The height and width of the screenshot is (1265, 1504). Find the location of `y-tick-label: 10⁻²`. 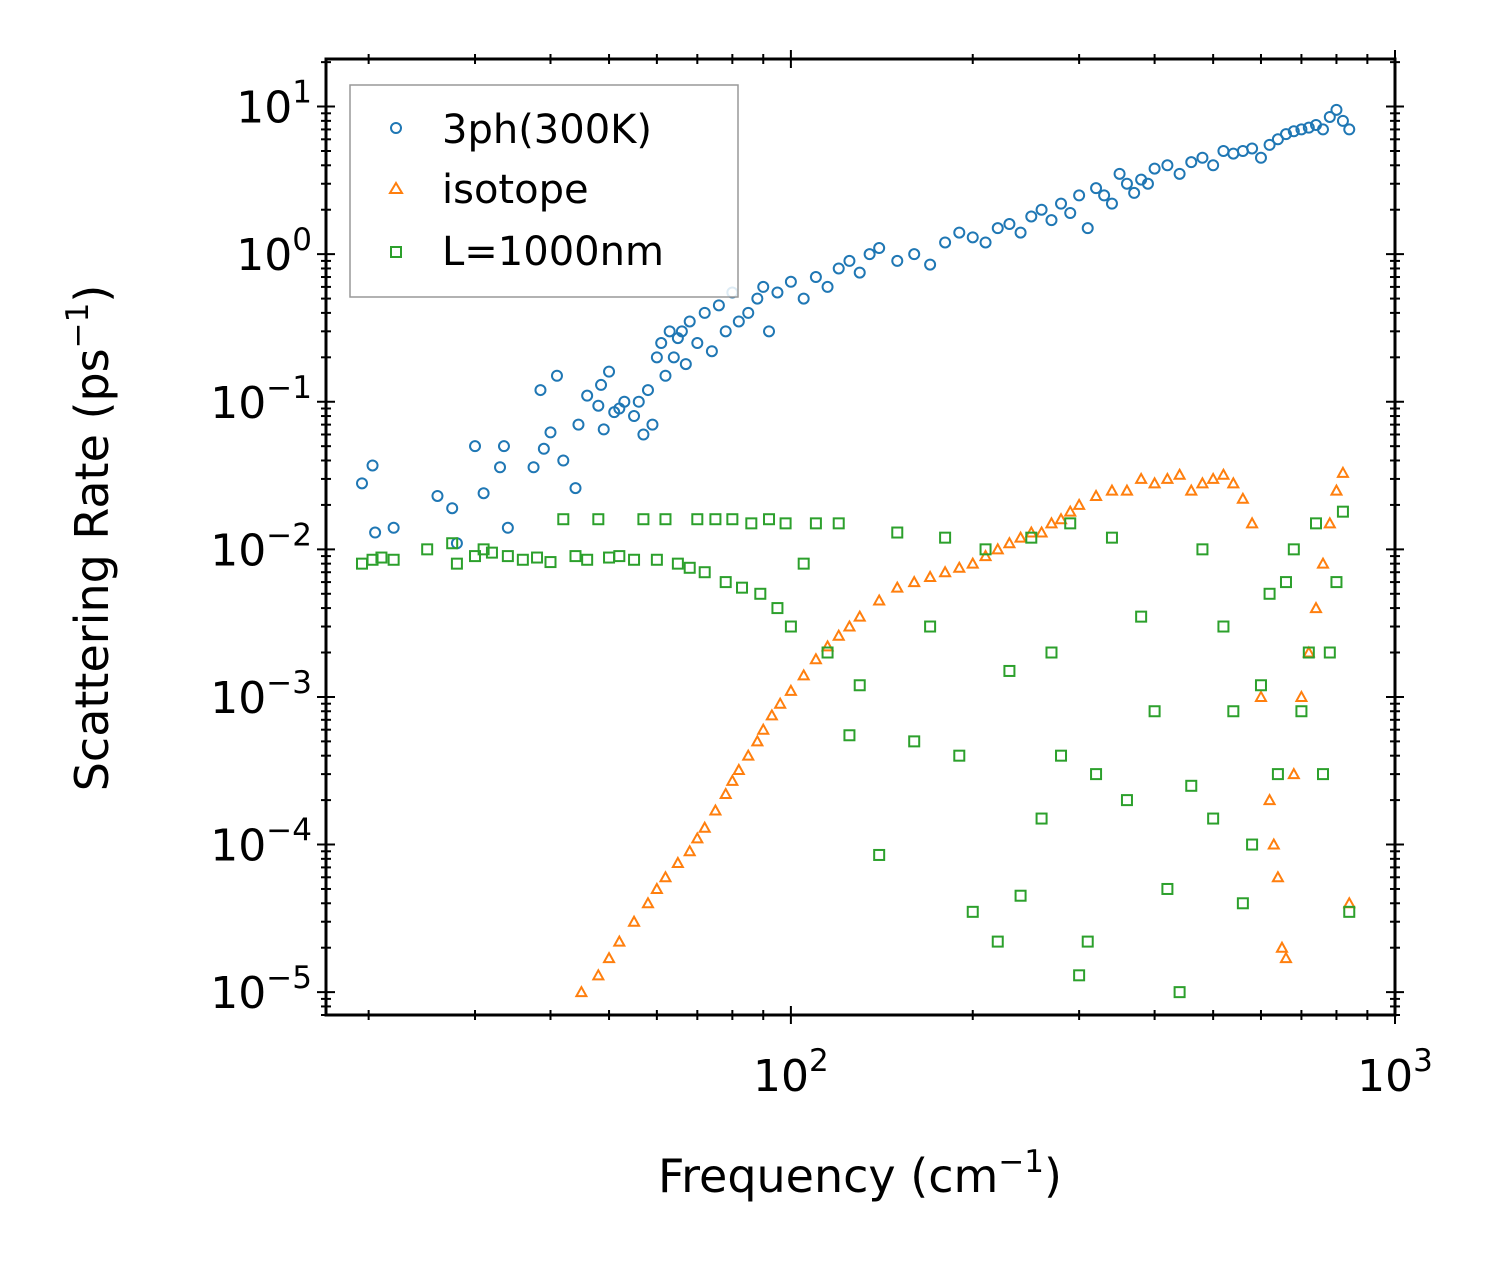

y-tick-label: 10⁻² is located at coordinates (261, 546).